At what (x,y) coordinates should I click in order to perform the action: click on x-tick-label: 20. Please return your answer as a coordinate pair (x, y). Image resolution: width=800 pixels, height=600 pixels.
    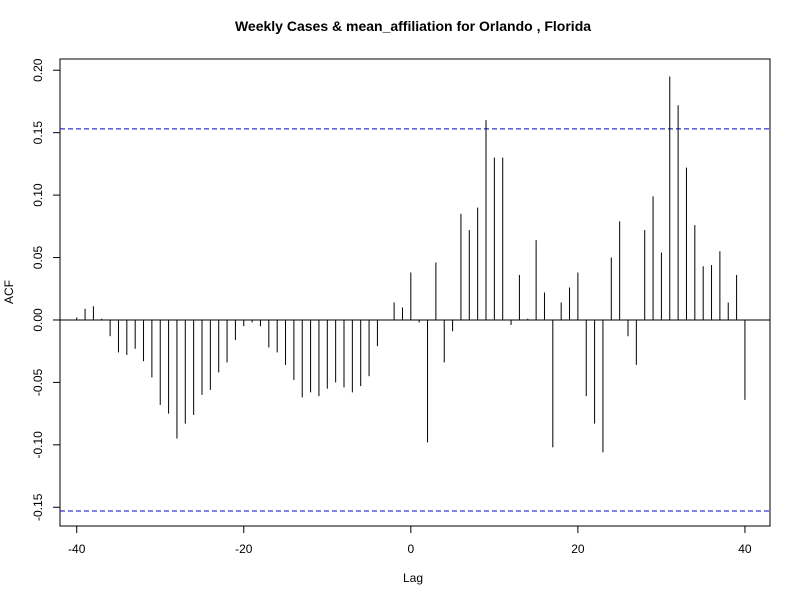
    Looking at the image, I should click on (578, 549).